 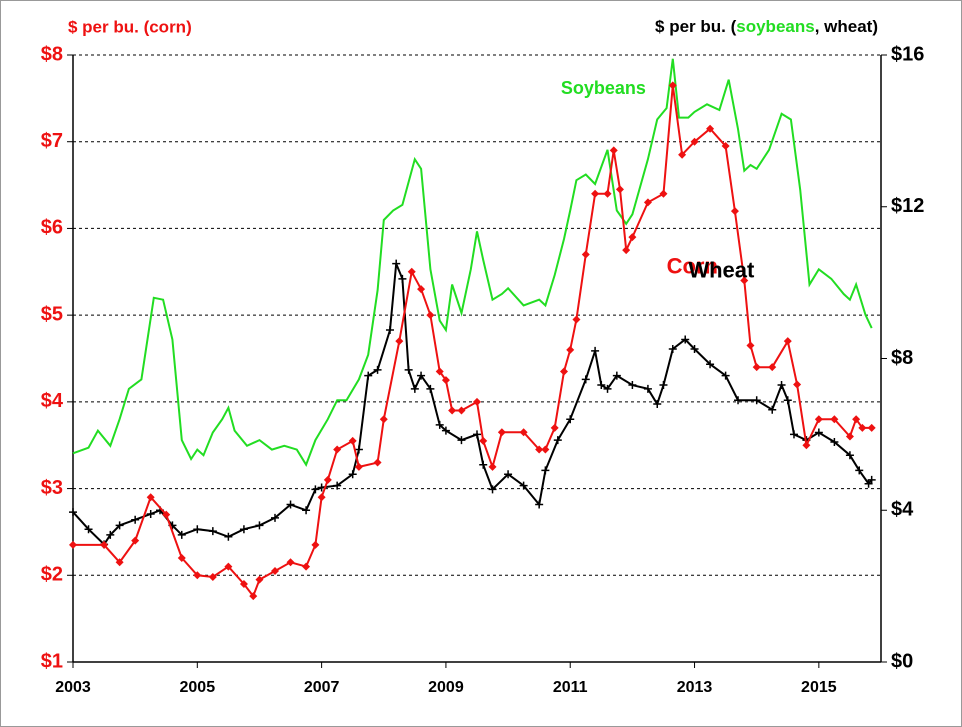 What do you see at coordinates (907, 206) in the screenshot?
I see `y2-tick-label: $12` at bounding box center [907, 206].